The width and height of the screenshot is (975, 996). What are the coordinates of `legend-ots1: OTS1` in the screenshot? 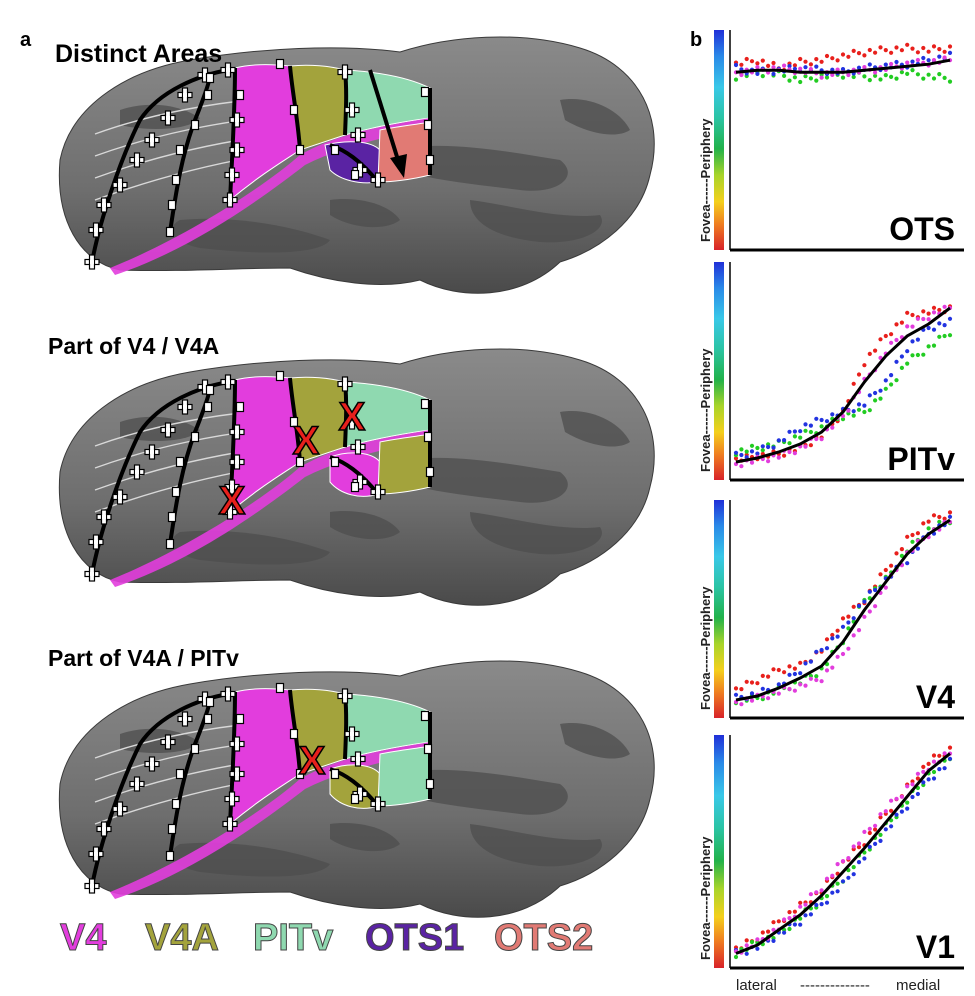 It's located at (414, 938).